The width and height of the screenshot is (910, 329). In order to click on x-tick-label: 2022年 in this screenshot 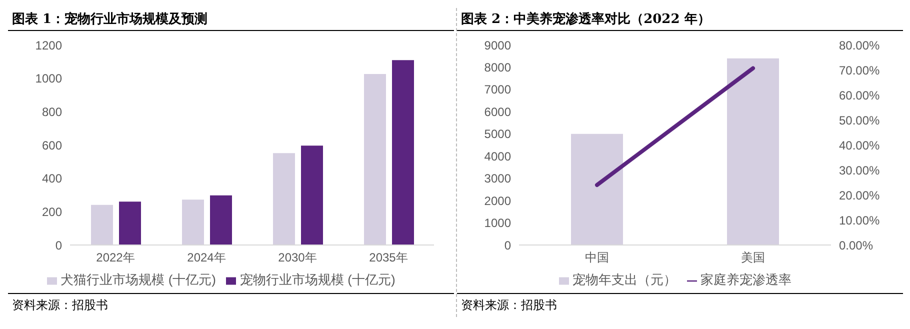, I will do `click(115, 257)`.